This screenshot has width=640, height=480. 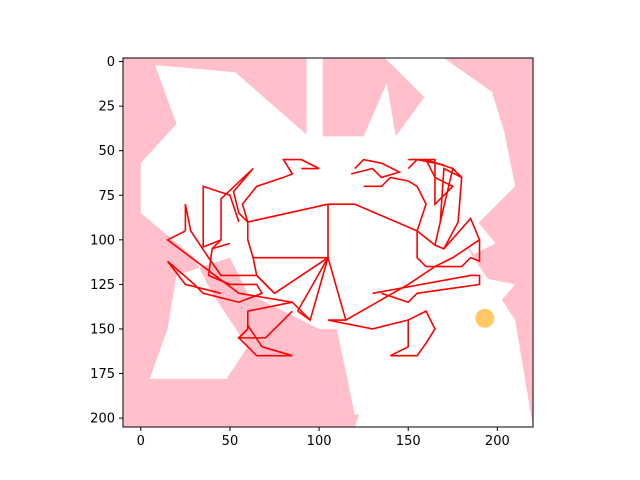 I want to click on y-axis: 0 25 50 75 100 125 150 175 200, so click(x=106, y=241).